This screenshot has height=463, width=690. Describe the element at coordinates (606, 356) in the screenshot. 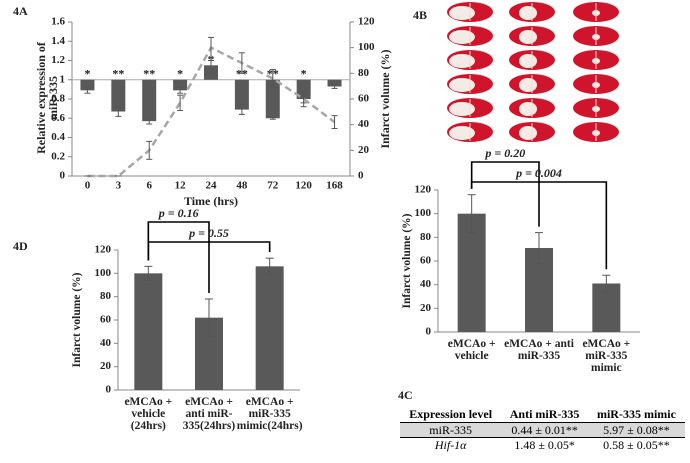

I see `x-tick-label: eMCAo + miR-335 mimic` at that location.